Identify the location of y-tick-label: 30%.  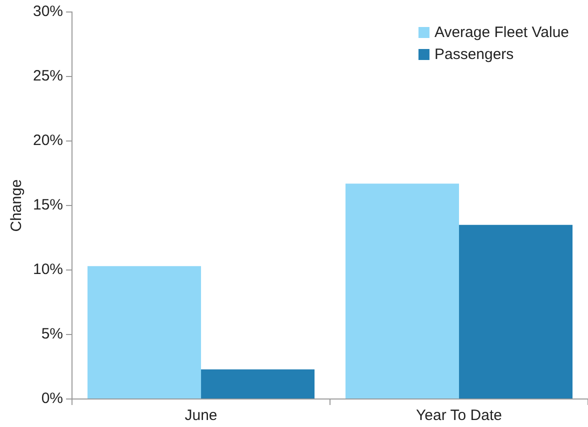
(48, 11).